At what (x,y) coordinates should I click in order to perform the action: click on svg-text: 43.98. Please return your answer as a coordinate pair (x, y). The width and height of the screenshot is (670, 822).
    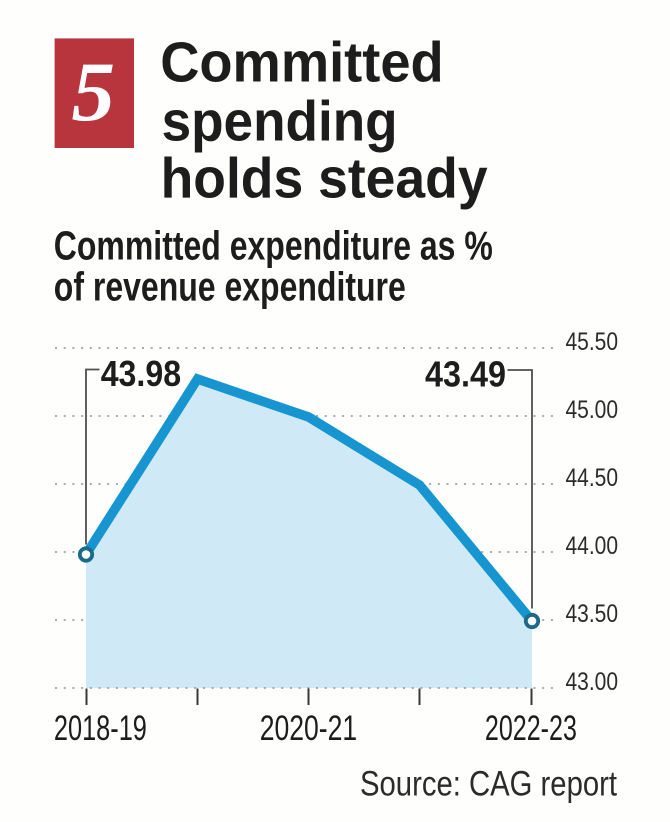
    Looking at the image, I should click on (141, 373).